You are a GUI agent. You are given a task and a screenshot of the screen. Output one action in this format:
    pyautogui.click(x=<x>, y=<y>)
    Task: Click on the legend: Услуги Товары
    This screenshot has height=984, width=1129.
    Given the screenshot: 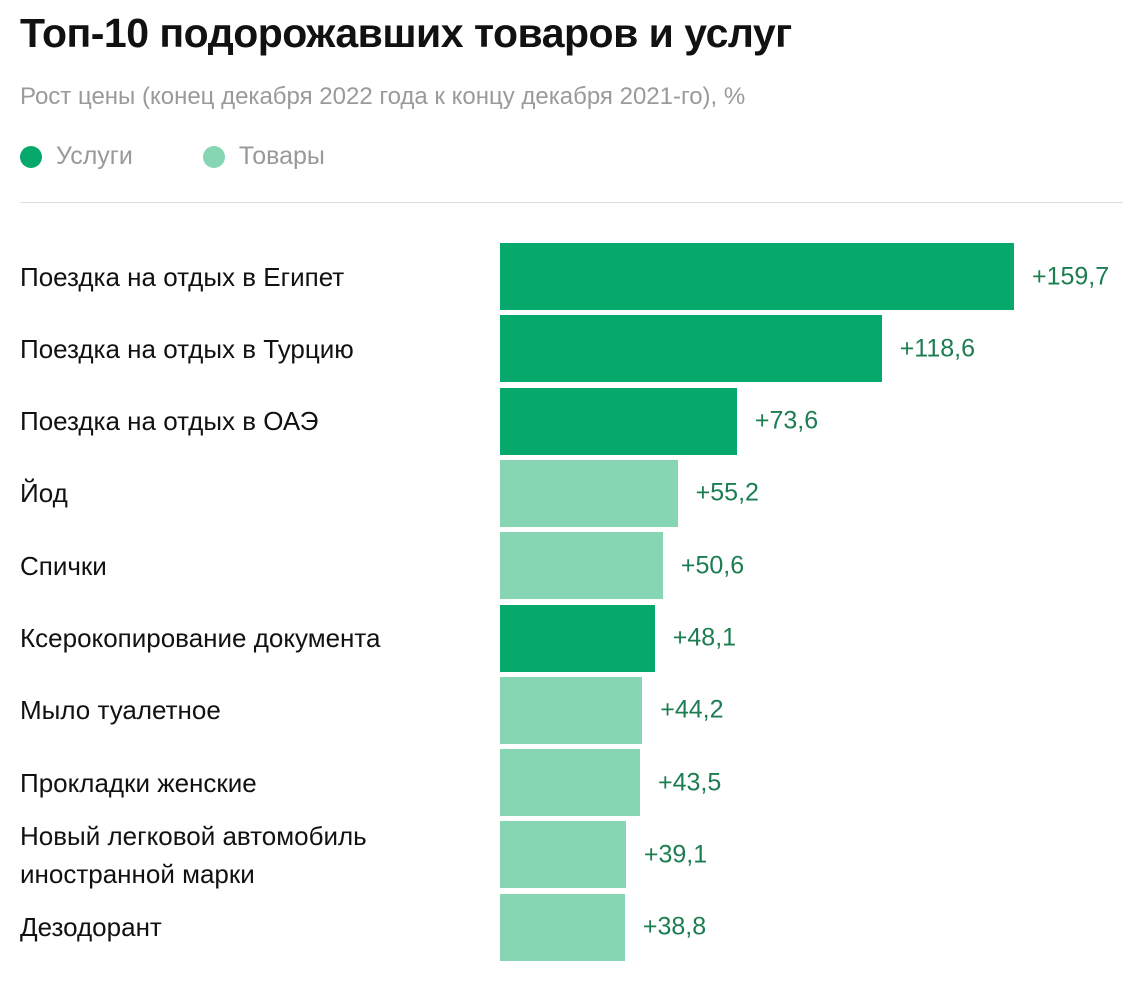 What is the action you would take?
    pyautogui.click(x=172, y=156)
    